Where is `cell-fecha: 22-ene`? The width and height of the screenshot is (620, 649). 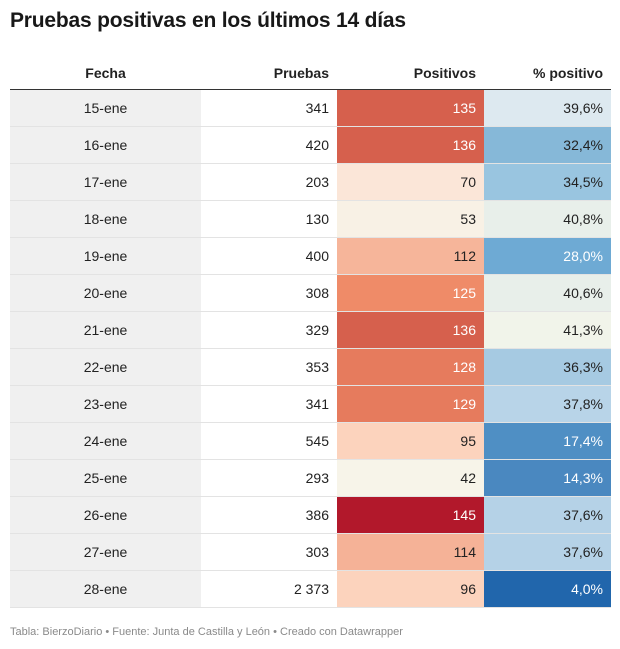
cell-fecha: 22-ene is located at coordinates (105, 367).